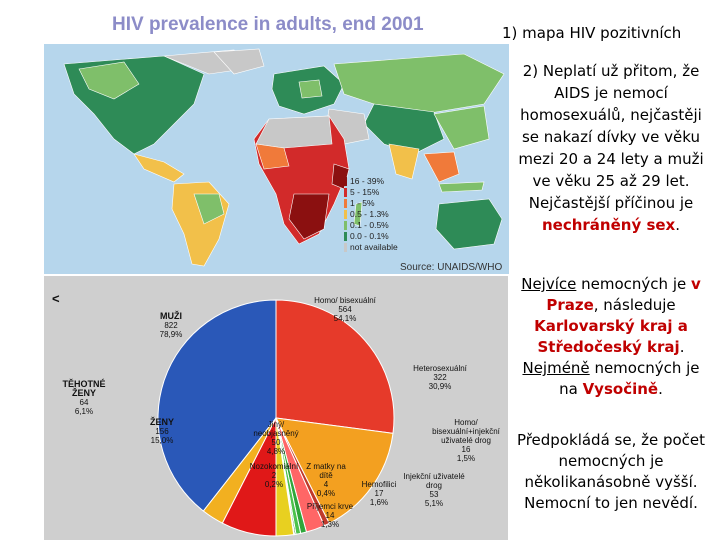 The image size is (720, 540). Describe the element at coordinates (274, 484) in the screenshot. I see `slice-pct: 0,2%` at that location.